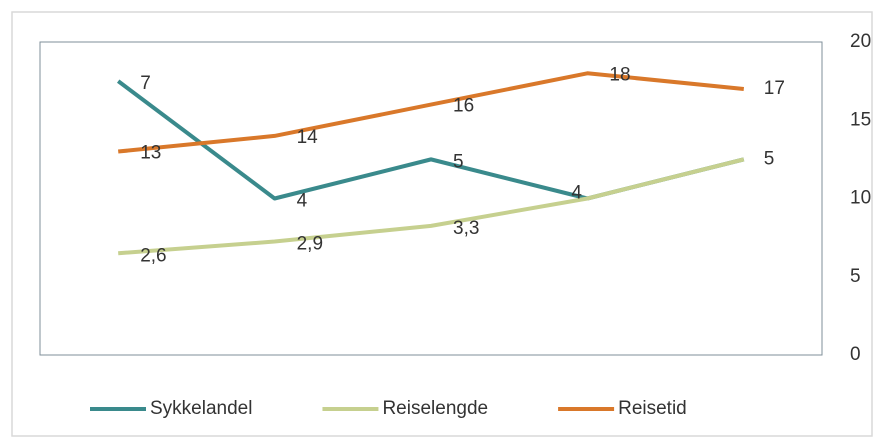 The image size is (882, 438). I want to click on y2-tick-label: 20, so click(860, 41).